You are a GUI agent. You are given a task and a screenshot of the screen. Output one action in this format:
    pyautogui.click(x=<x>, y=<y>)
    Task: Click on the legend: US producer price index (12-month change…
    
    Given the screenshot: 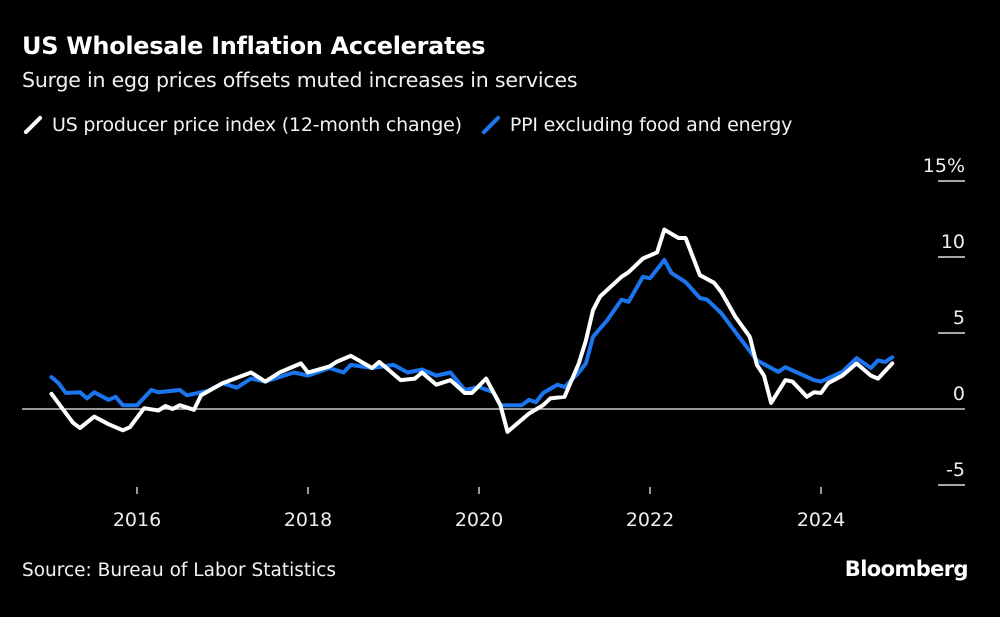 What is the action you would take?
    pyautogui.click(x=416, y=125)
    